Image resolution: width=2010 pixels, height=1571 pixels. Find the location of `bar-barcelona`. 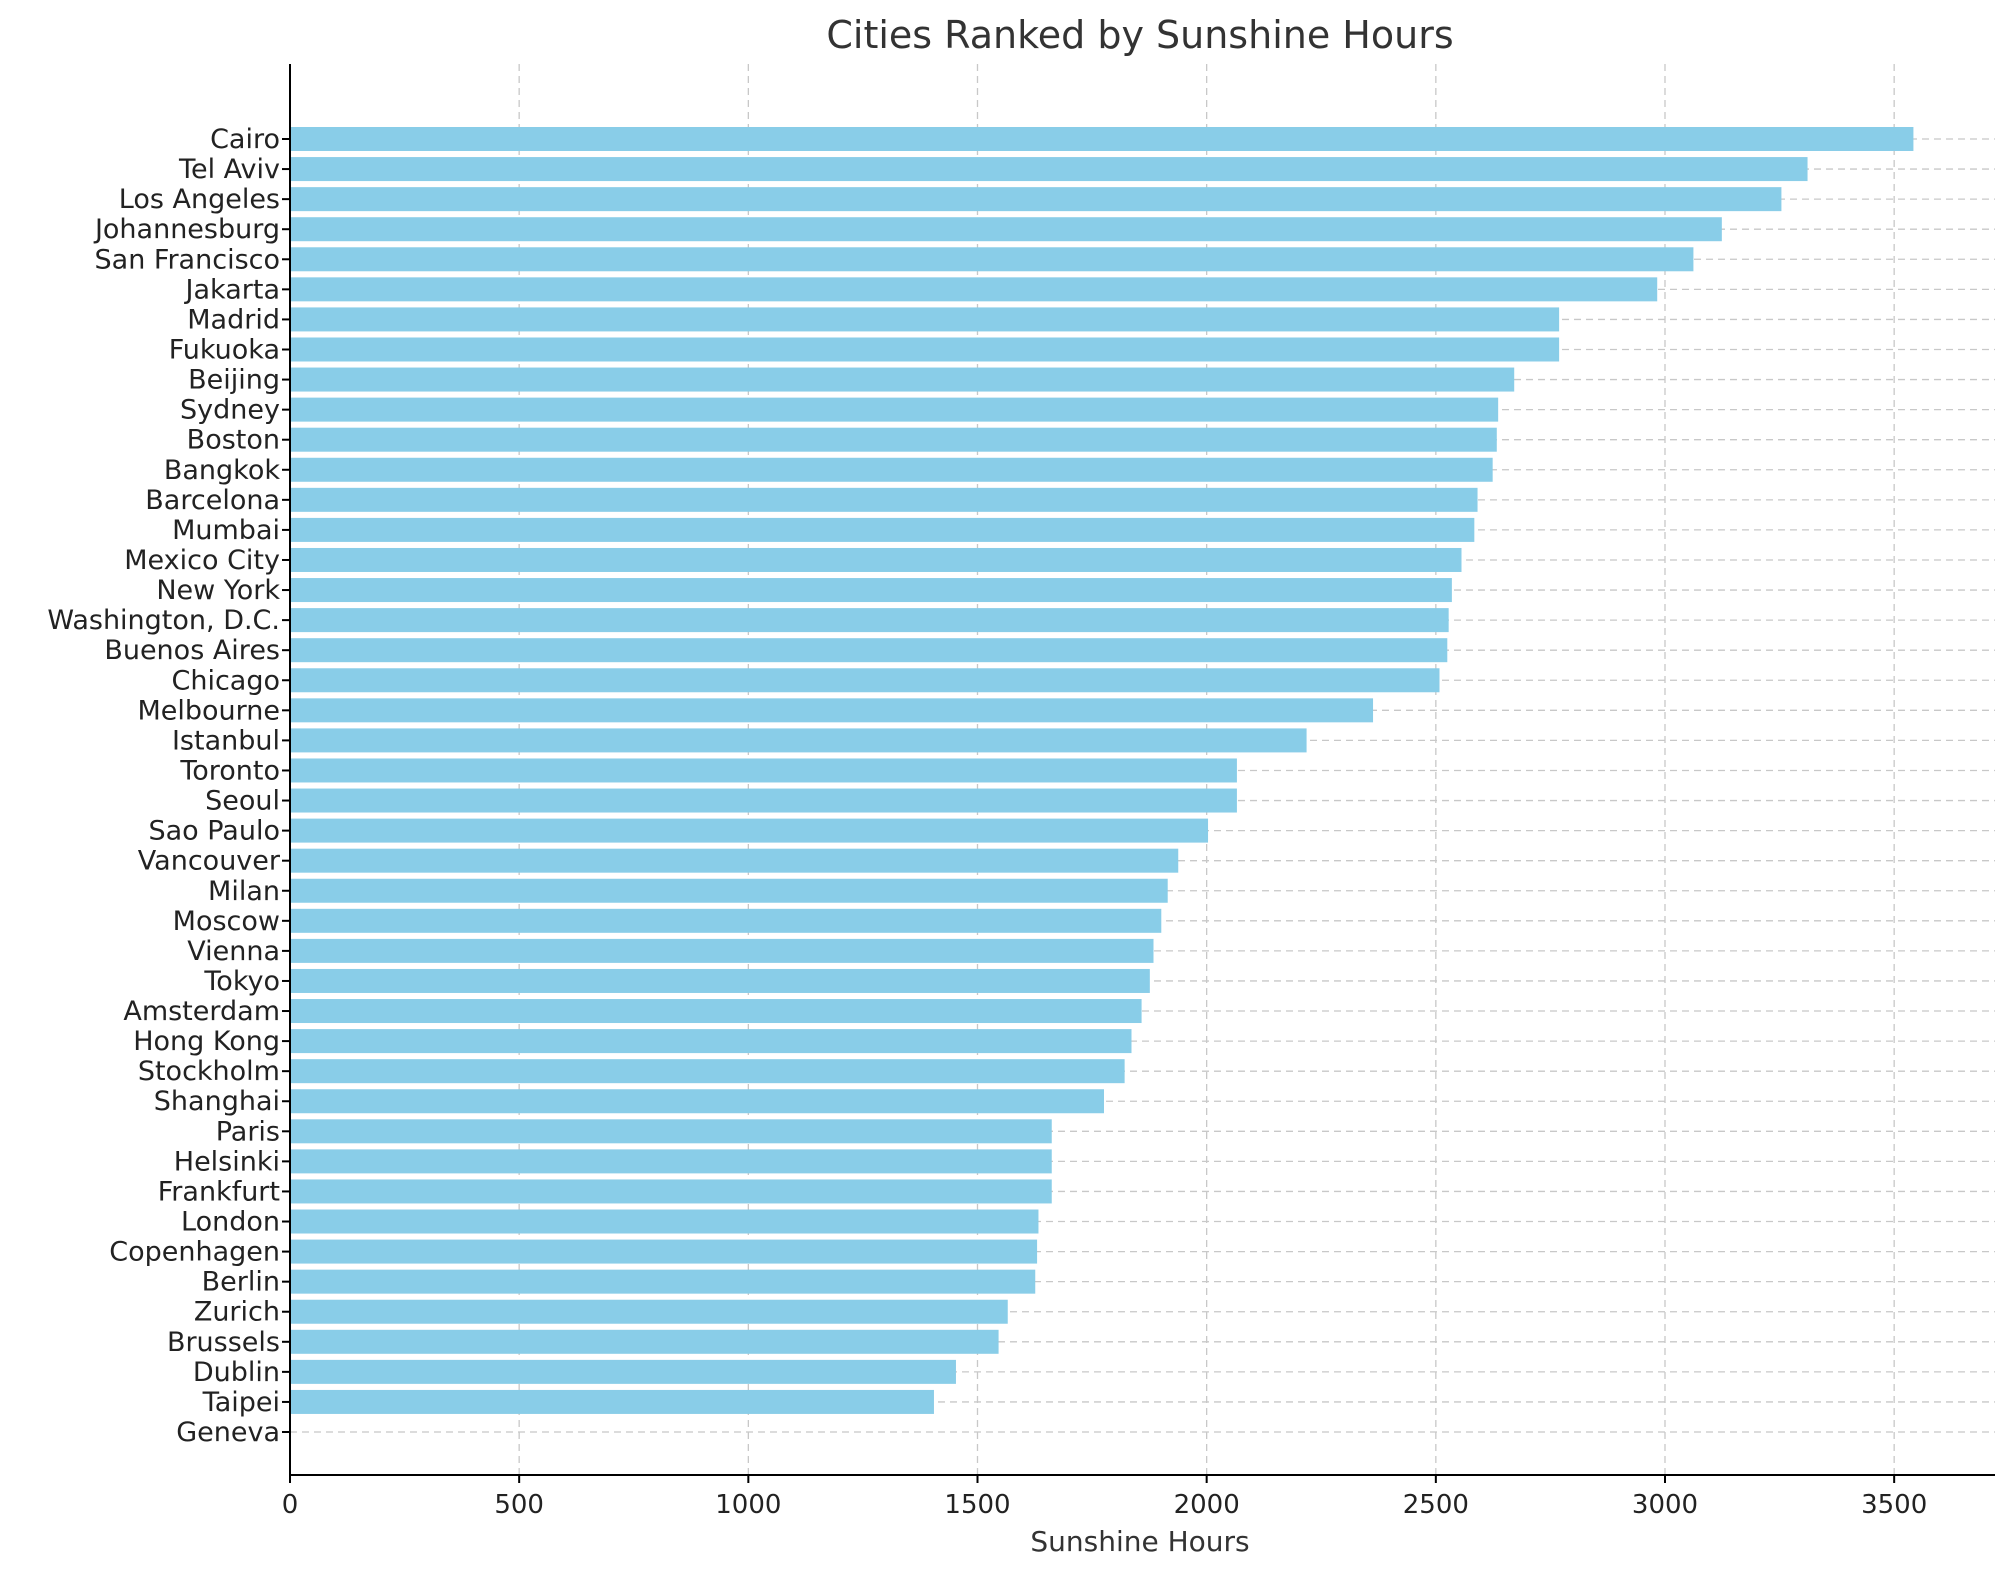

bar-barcelona is located at coordinates (884, 499).